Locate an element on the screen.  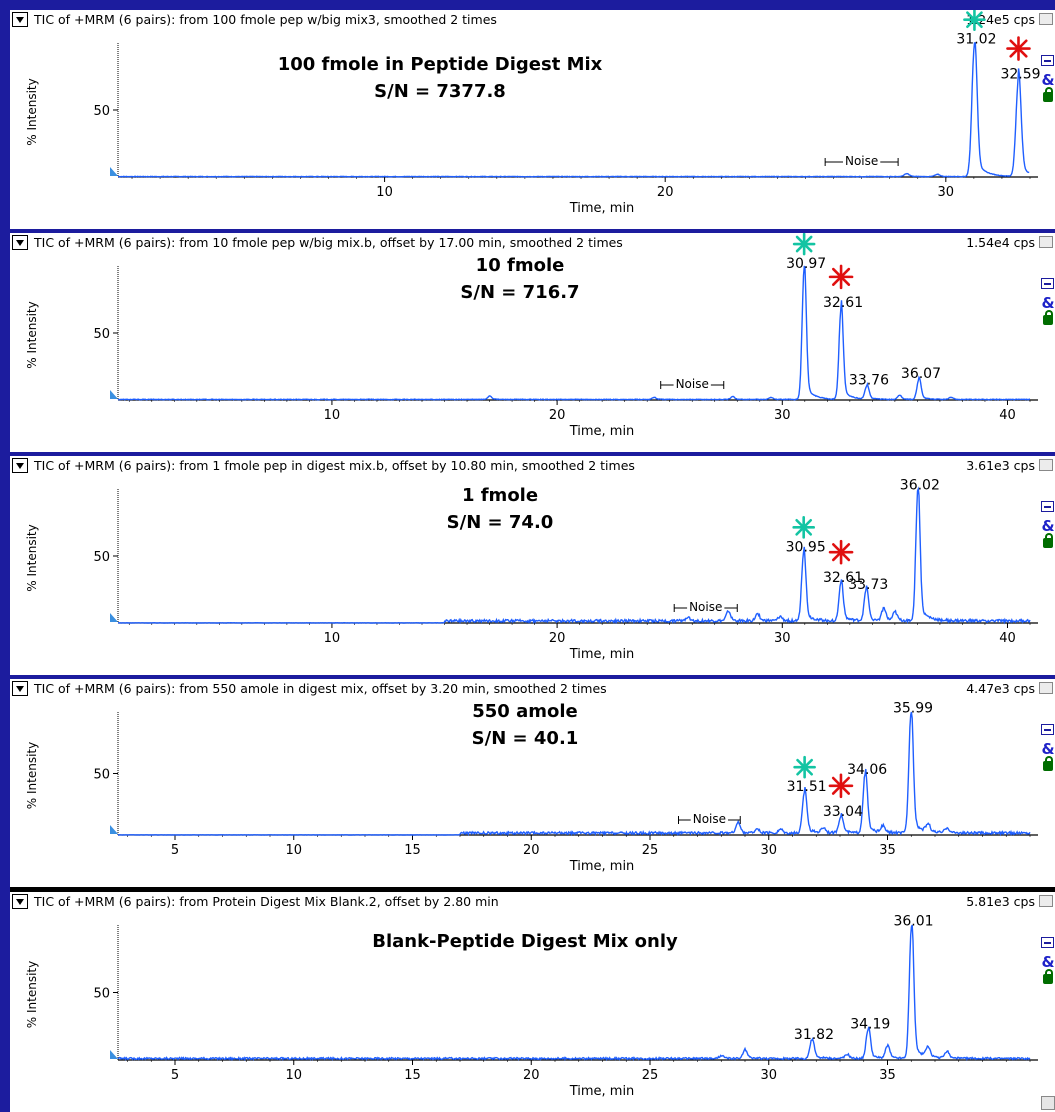
peak-label: 31.51 is located at coordinates (807, 787).